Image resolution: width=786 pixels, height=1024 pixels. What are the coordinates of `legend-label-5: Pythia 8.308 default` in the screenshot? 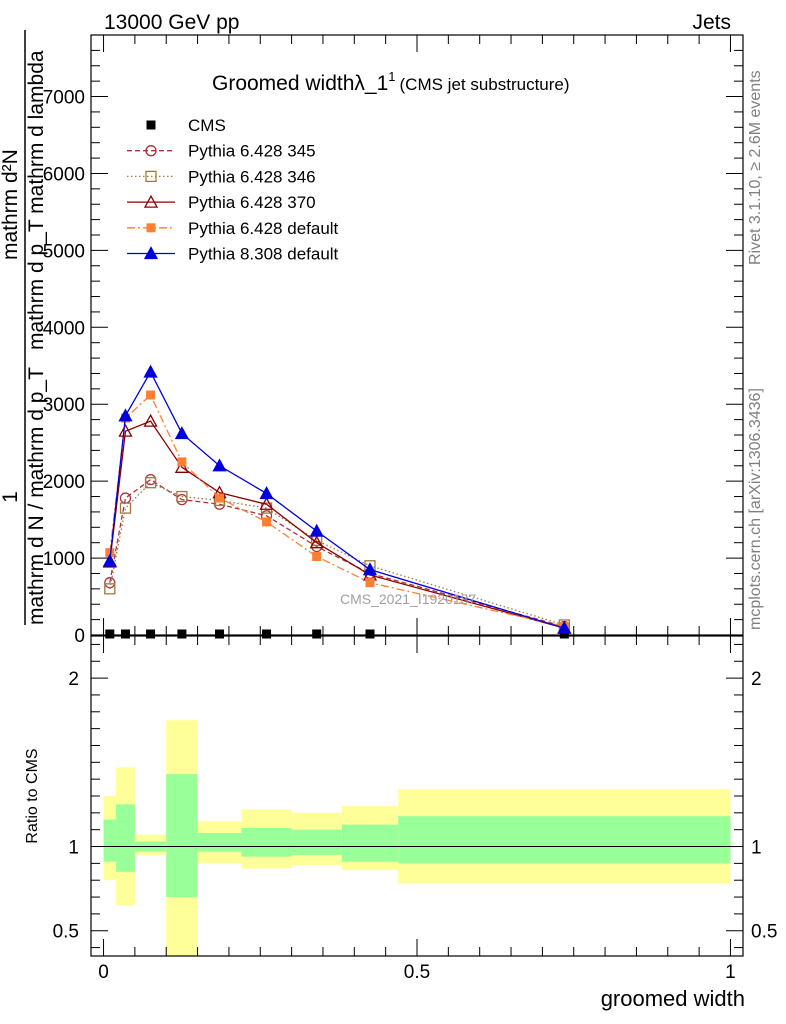 It's located at (263, 254).